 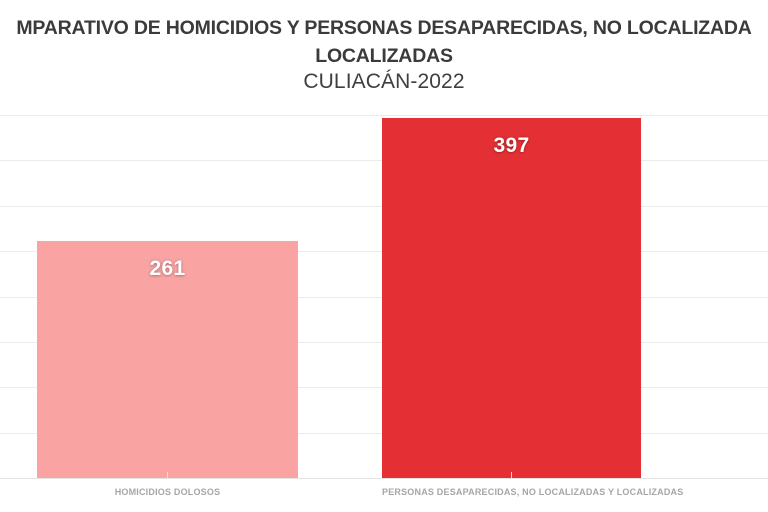 What do you see at coordinates (167, 269) in the screenshot?
I see `bar-value-label: 261` at bounding box center [167, 269].